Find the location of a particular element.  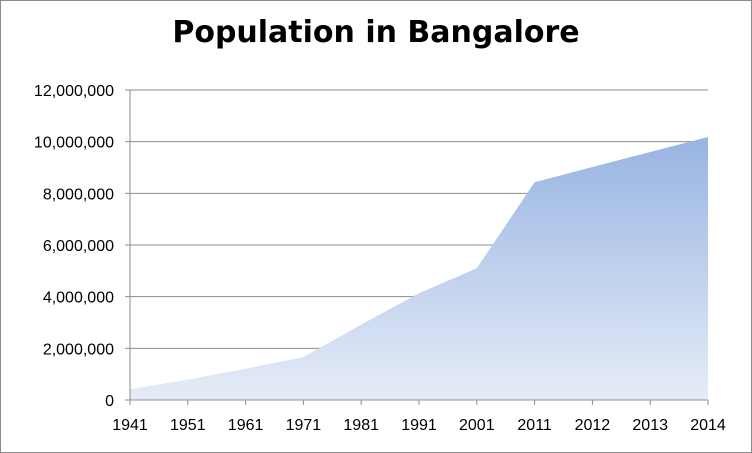

y-tick-label: 6,000,000 is located at coordinates (78, 246).